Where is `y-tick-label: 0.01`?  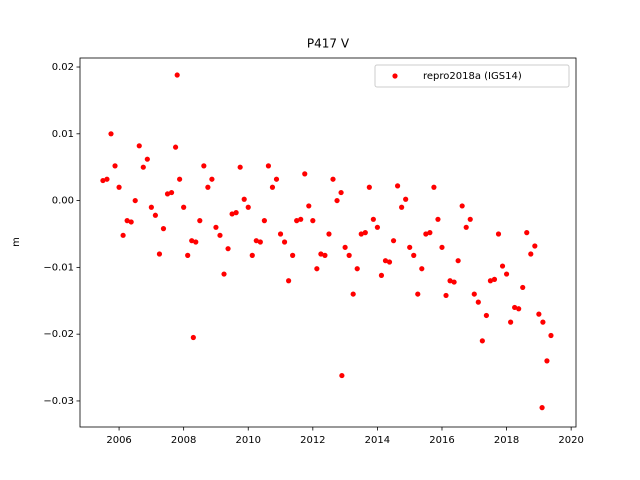
y-tick-label: 0.01 is located at coordinates (63, 134).